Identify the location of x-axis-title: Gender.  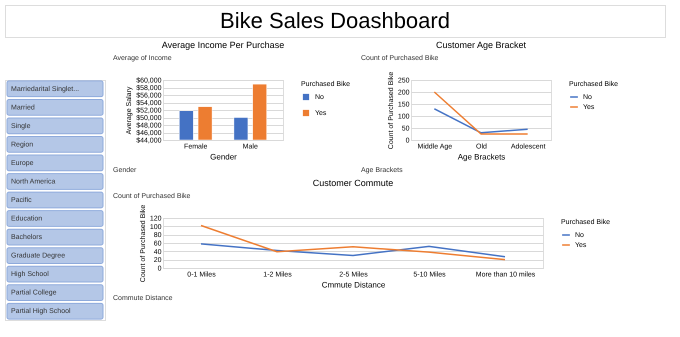
(224, 157).